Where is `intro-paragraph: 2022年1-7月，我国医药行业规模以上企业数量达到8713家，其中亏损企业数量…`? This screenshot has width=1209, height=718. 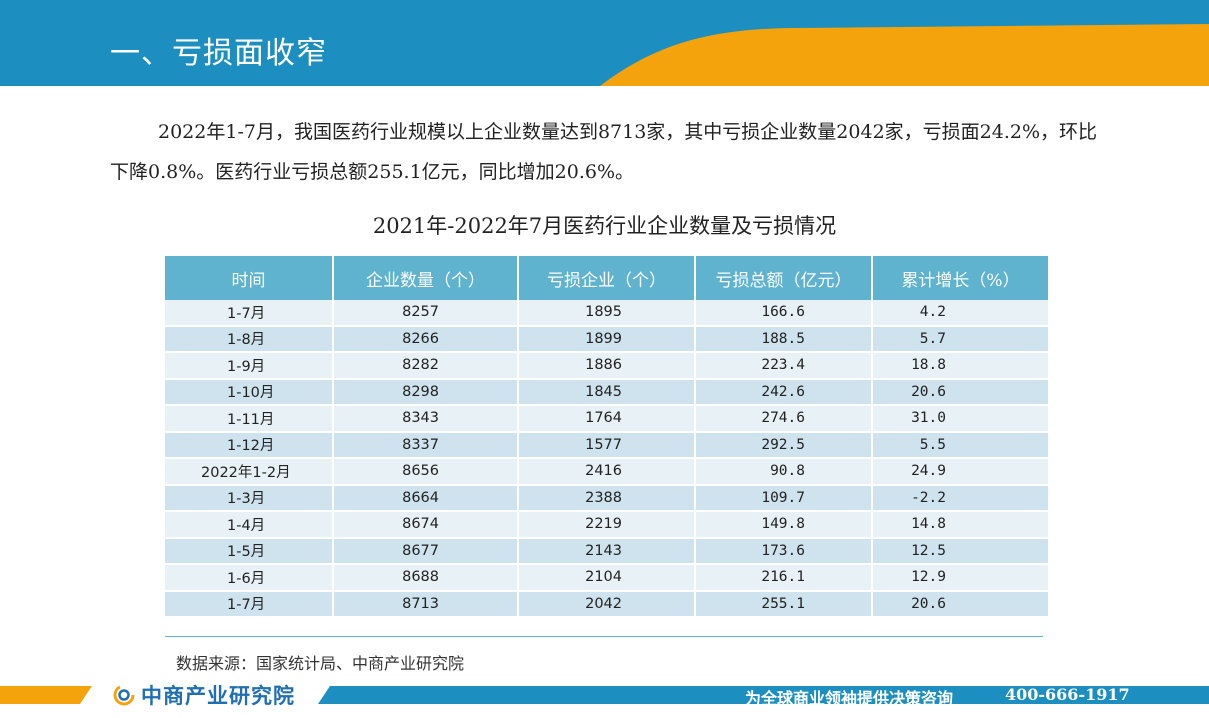
intro-paragraph: 2022年1-7月，我国医药行业规模以上企业数量达到8713家，其中亏损企业数量… is located at coordinates (604, 152).